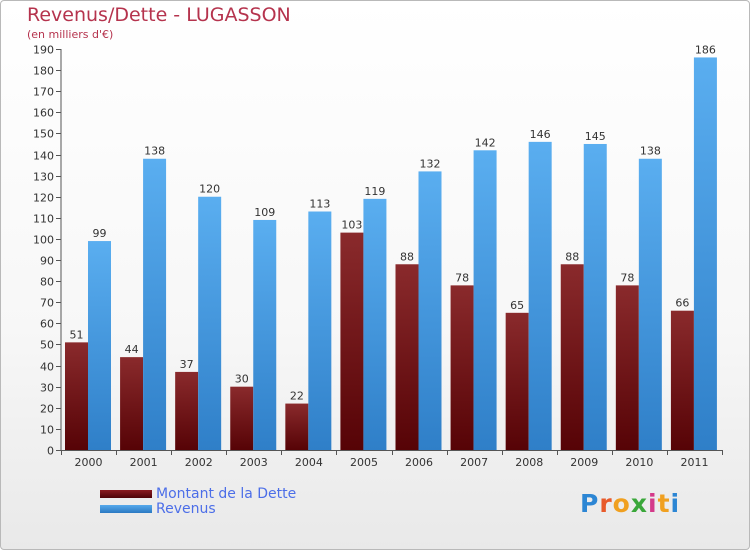  I want to click on x-tick-label: 2007, so click(474, 462).